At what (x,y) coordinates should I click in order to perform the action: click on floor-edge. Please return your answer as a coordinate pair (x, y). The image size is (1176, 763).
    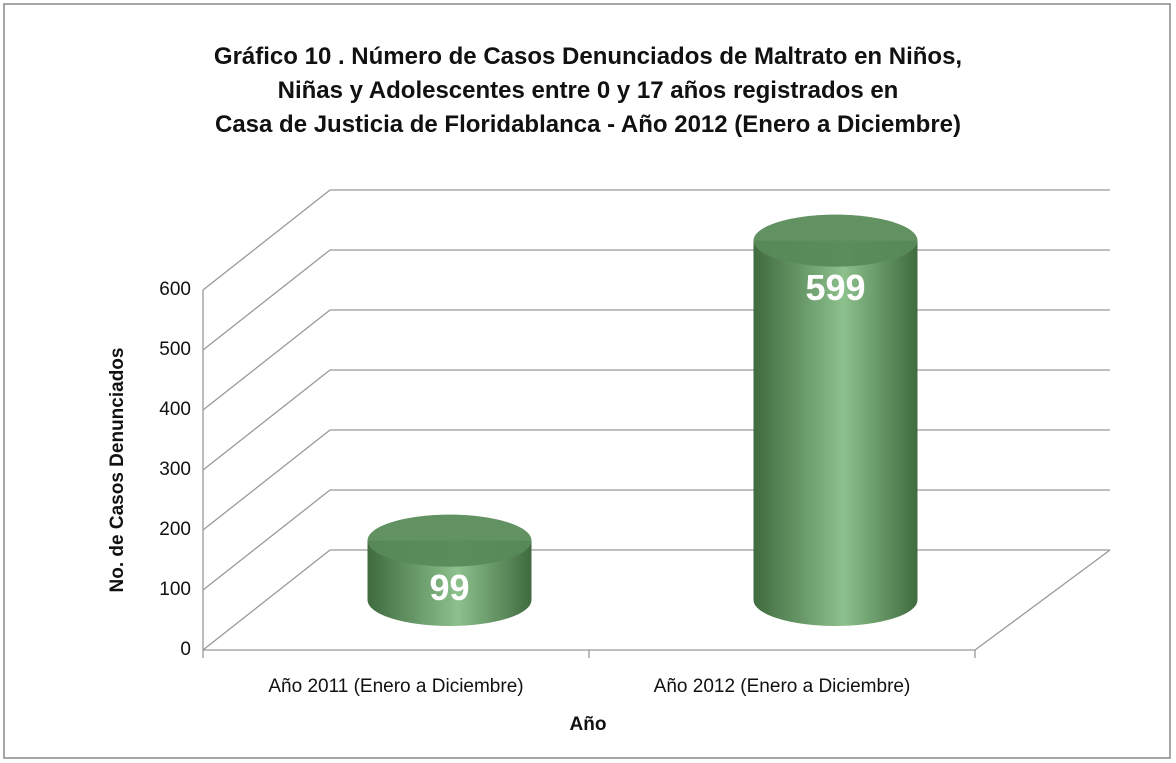
    Looking at the image, I should click on (1042, 600).